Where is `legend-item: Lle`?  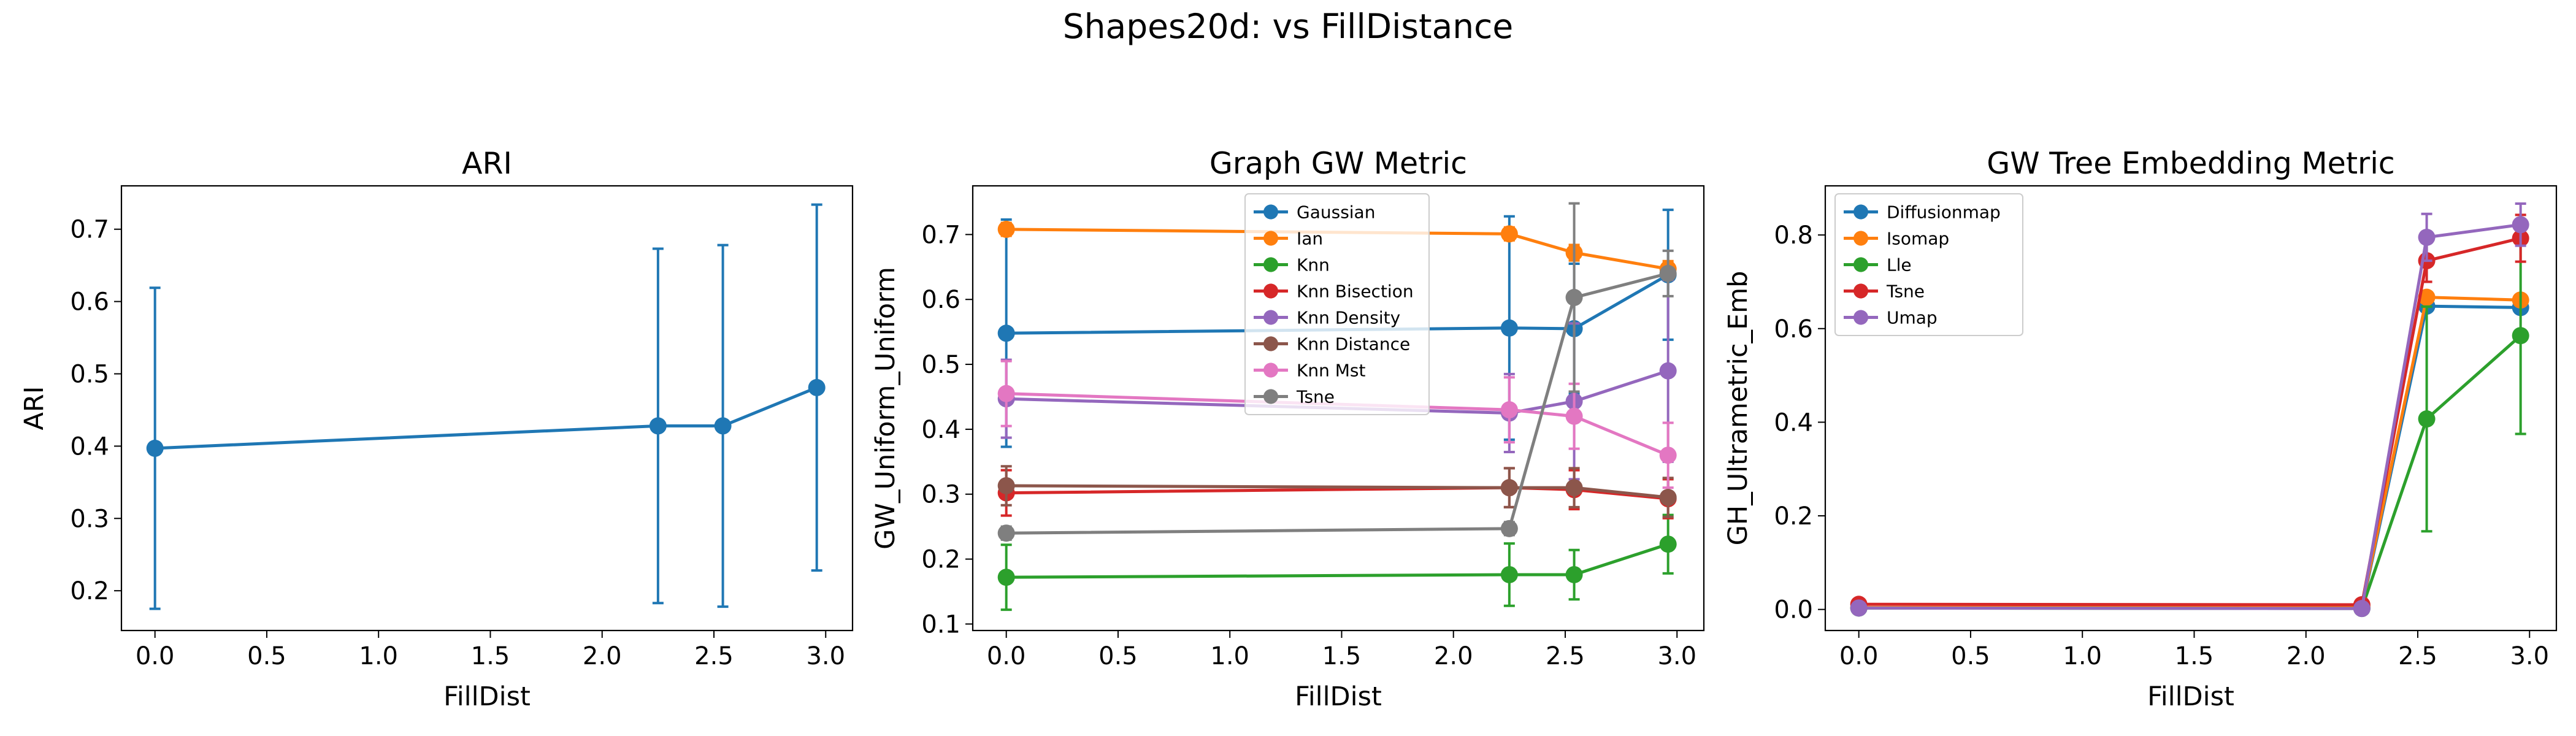
legend-item: Lle is located at coordinates (1878, 265).